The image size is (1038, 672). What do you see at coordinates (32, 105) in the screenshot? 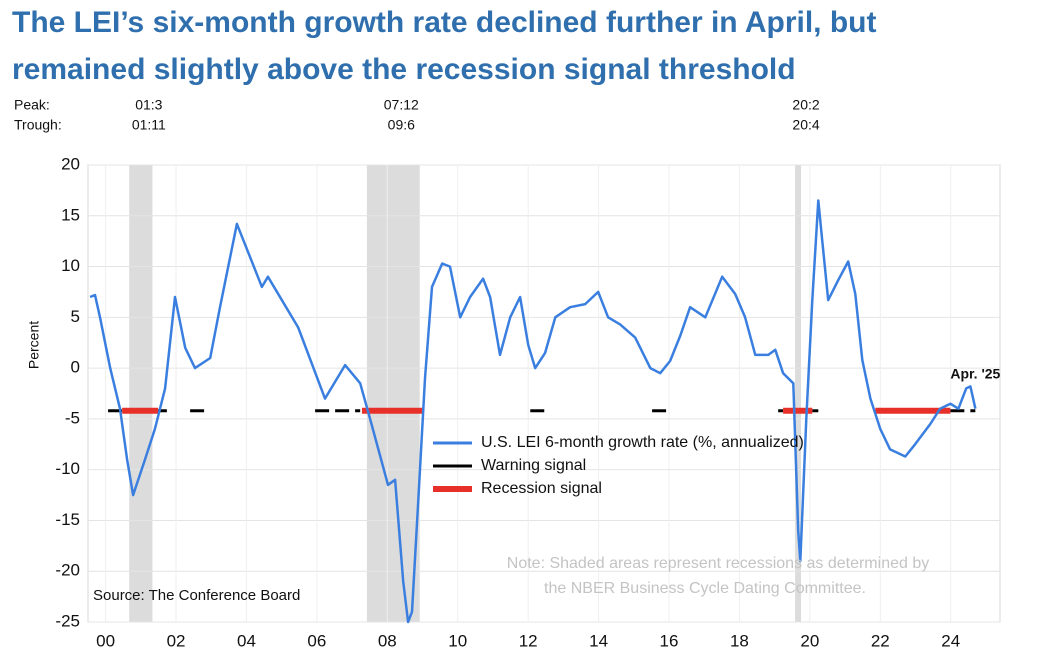
I see `peak-label: Peak:` at bounding box center [32, 105].